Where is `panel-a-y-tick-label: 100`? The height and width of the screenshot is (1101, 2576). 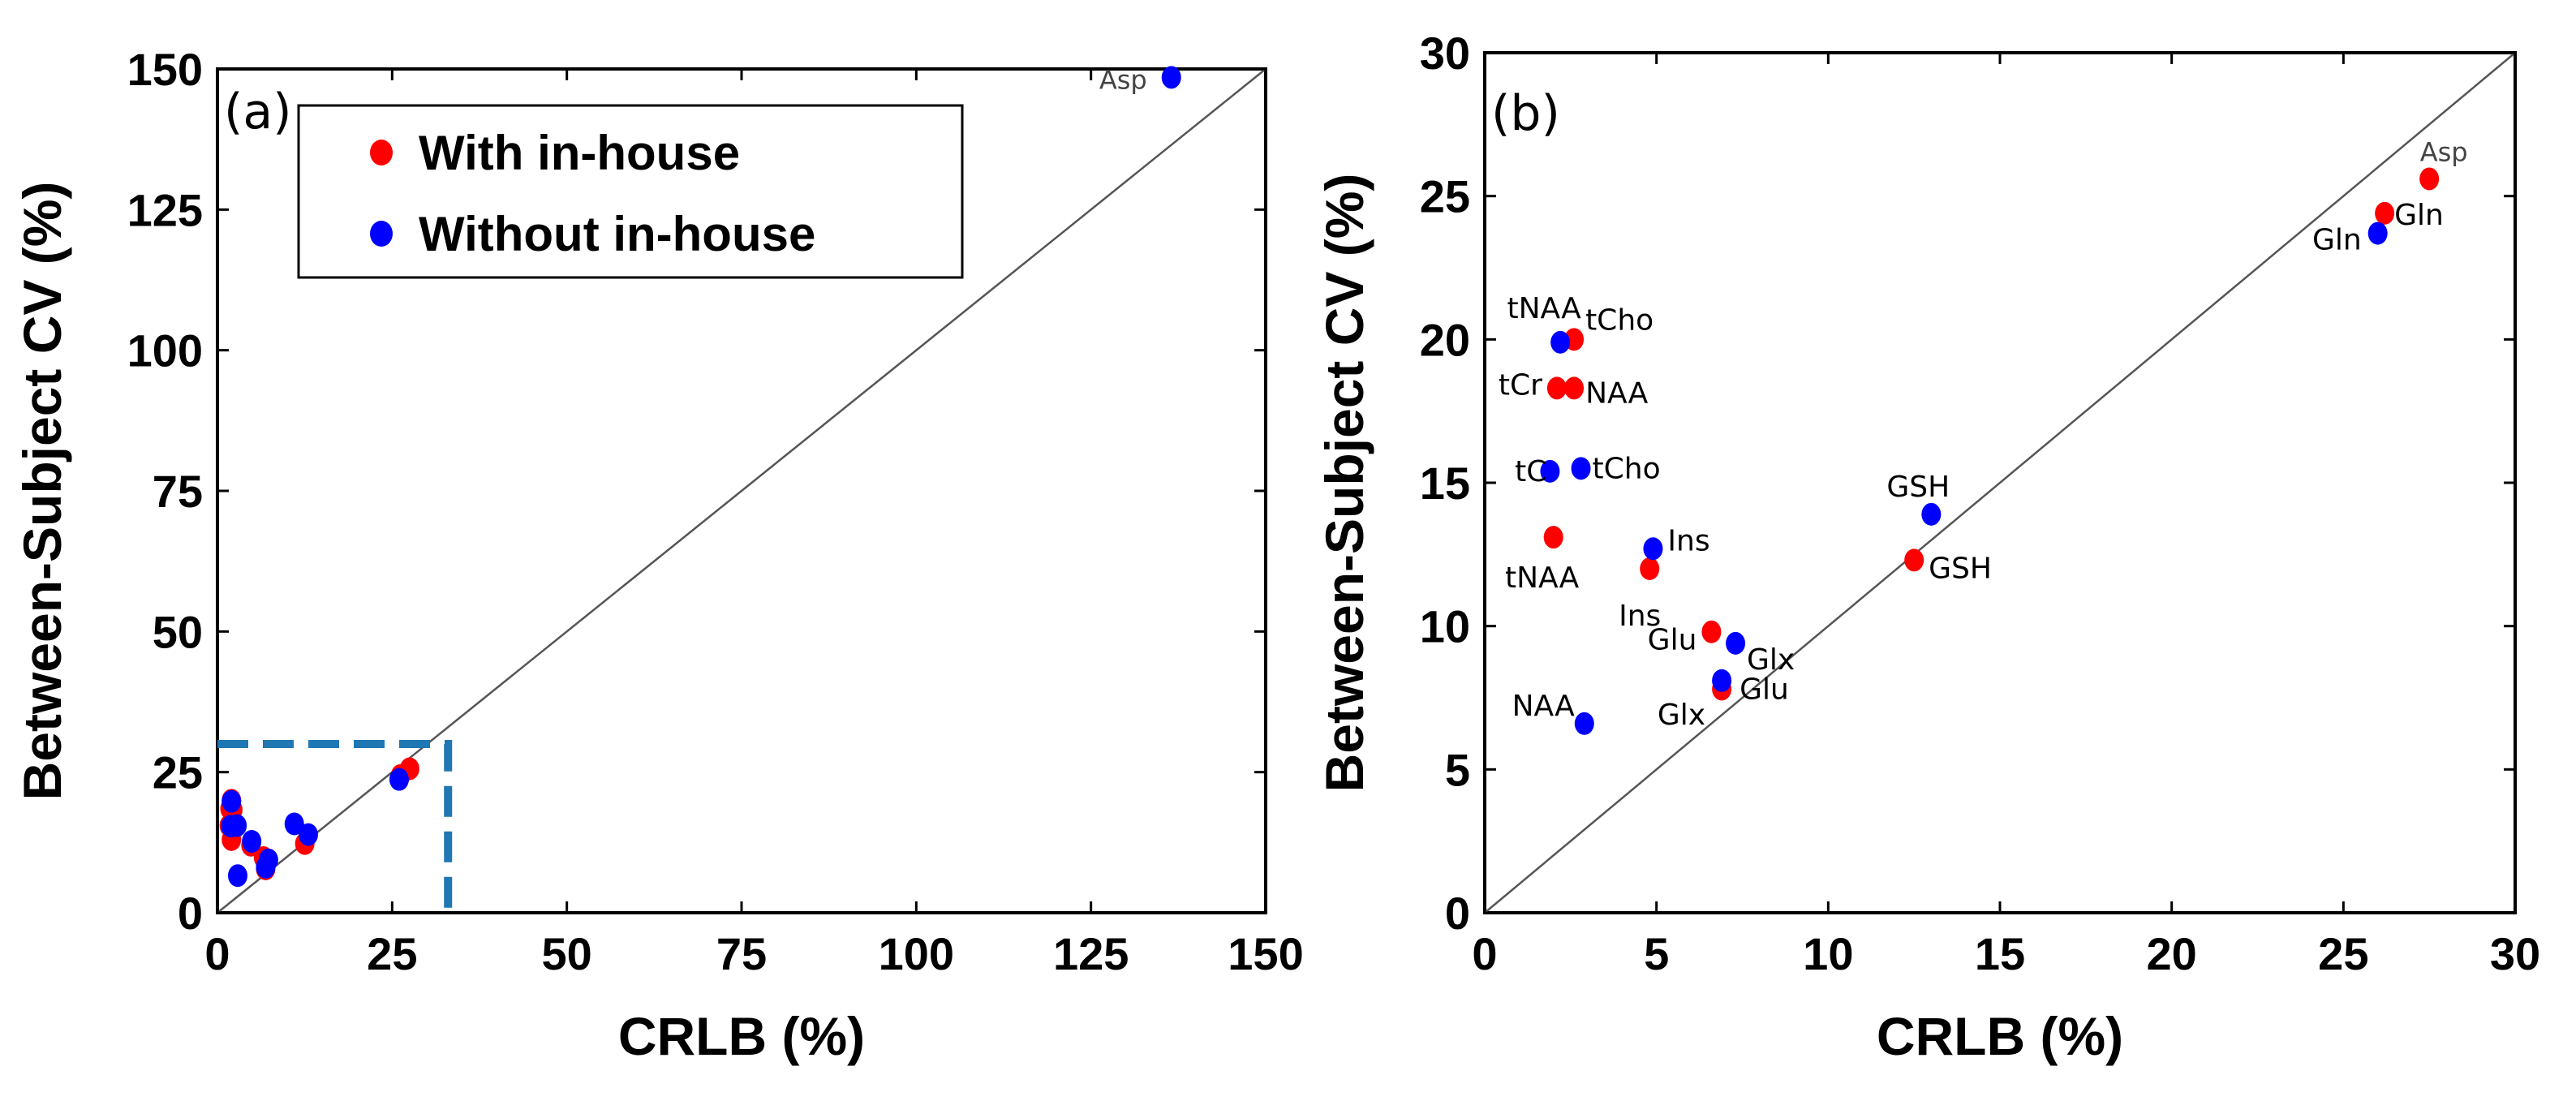 panel-a-y-tick-label: 100 is located at coordinates (165, 351).